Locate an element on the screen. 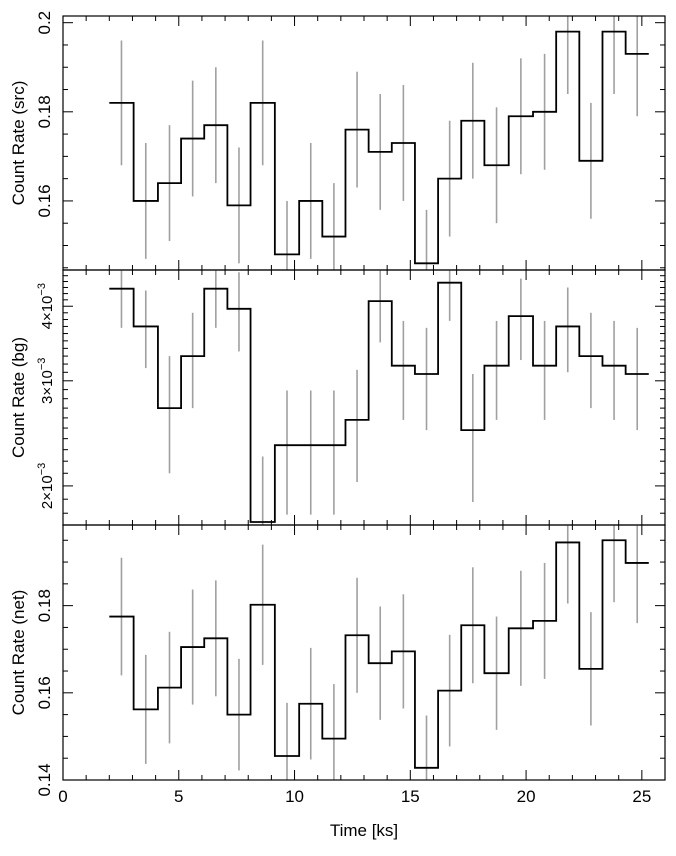 Image resolution: width=676 pixels, height=856 pixels. y-axis-label: Count Rate (src) is located at coordinates (18, 143).